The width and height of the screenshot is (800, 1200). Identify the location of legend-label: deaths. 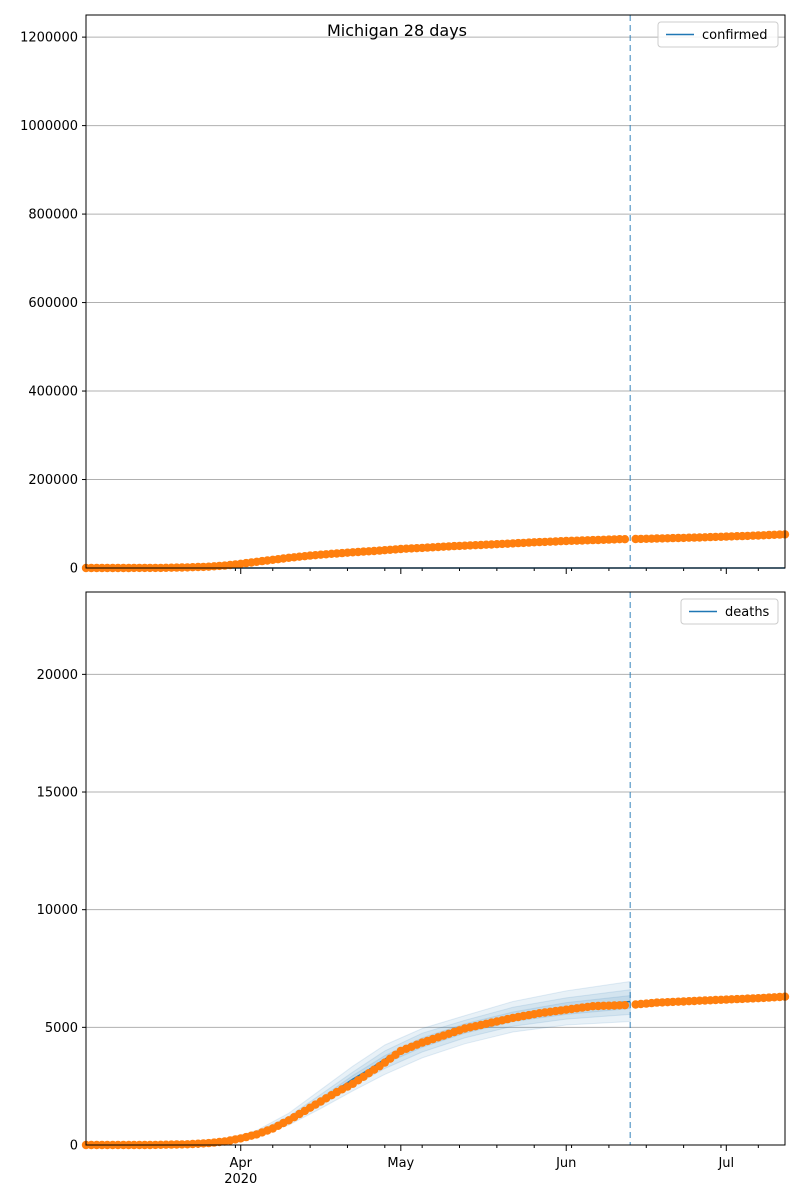
(747, 612).